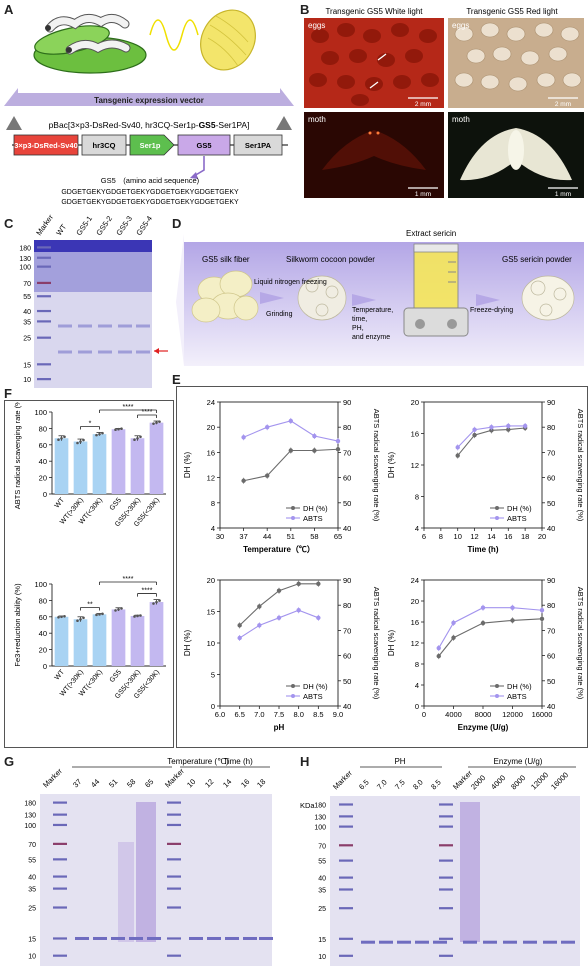  I want to click on x-tick-label: 4000, so click(453, 714).